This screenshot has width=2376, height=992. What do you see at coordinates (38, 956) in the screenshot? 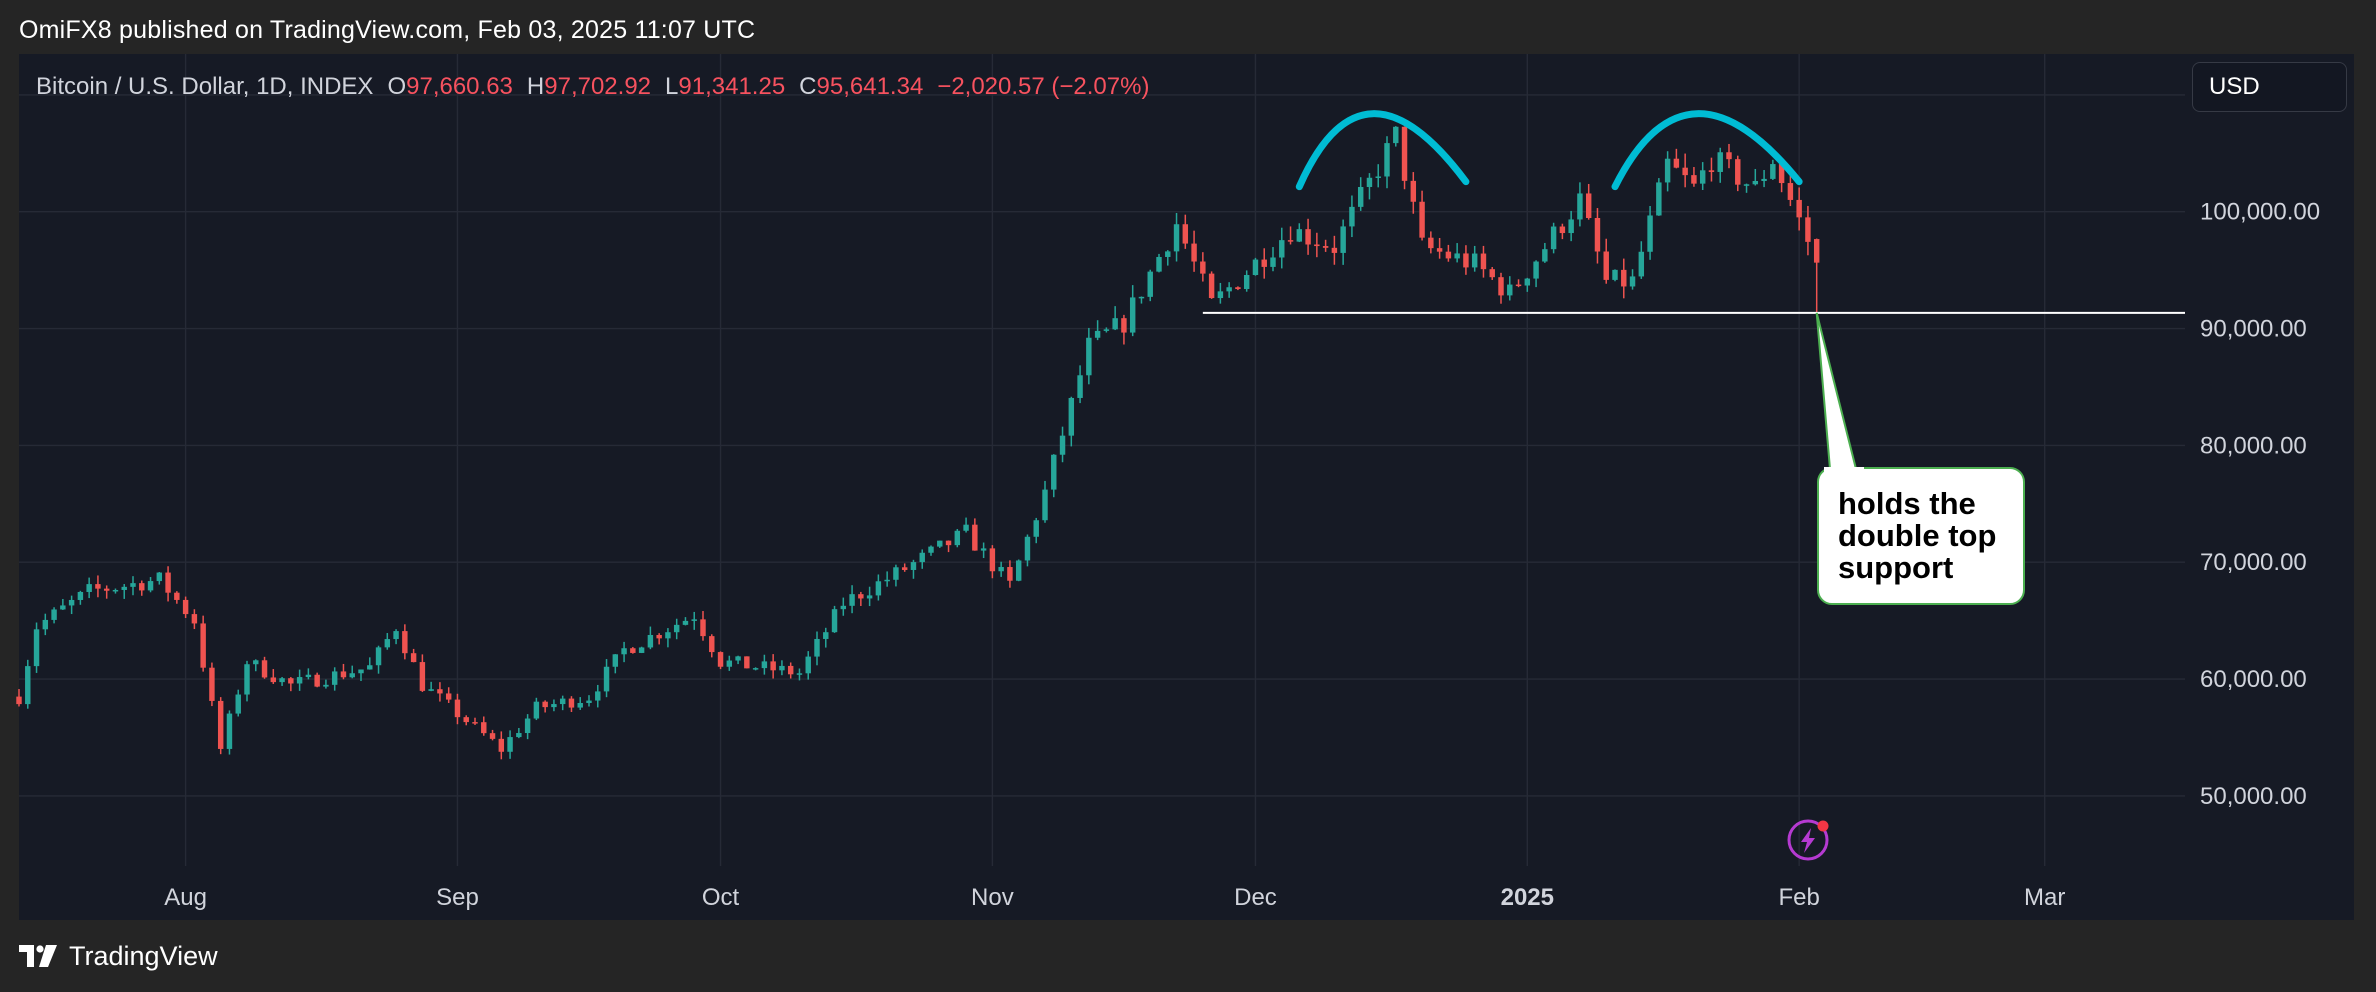
I see `tradingview-logo-icon` at bounding box center [38, 956].